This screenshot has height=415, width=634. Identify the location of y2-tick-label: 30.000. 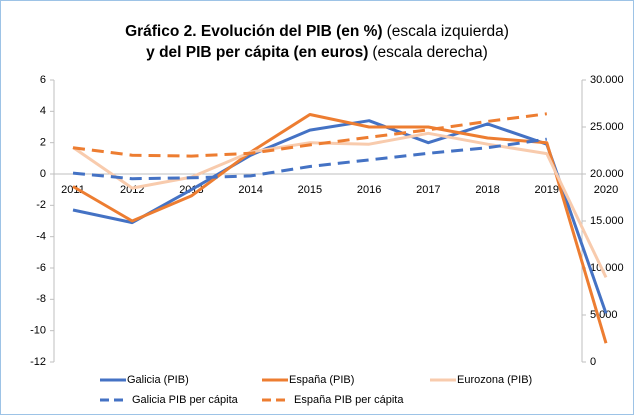
(607, 80).